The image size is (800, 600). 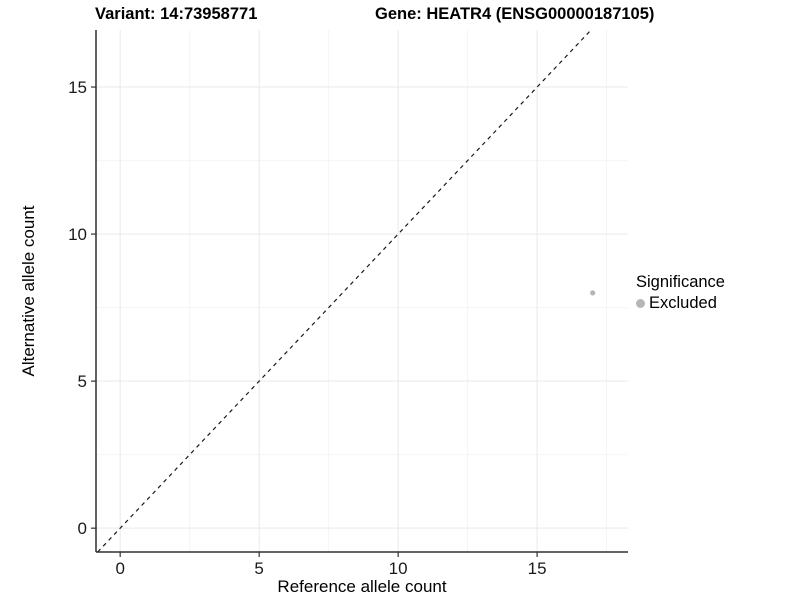 What do you see at coordinates (258, 568) in the screenshot?
I see `x-tick-label: 5` at bounding box center [258, 568].